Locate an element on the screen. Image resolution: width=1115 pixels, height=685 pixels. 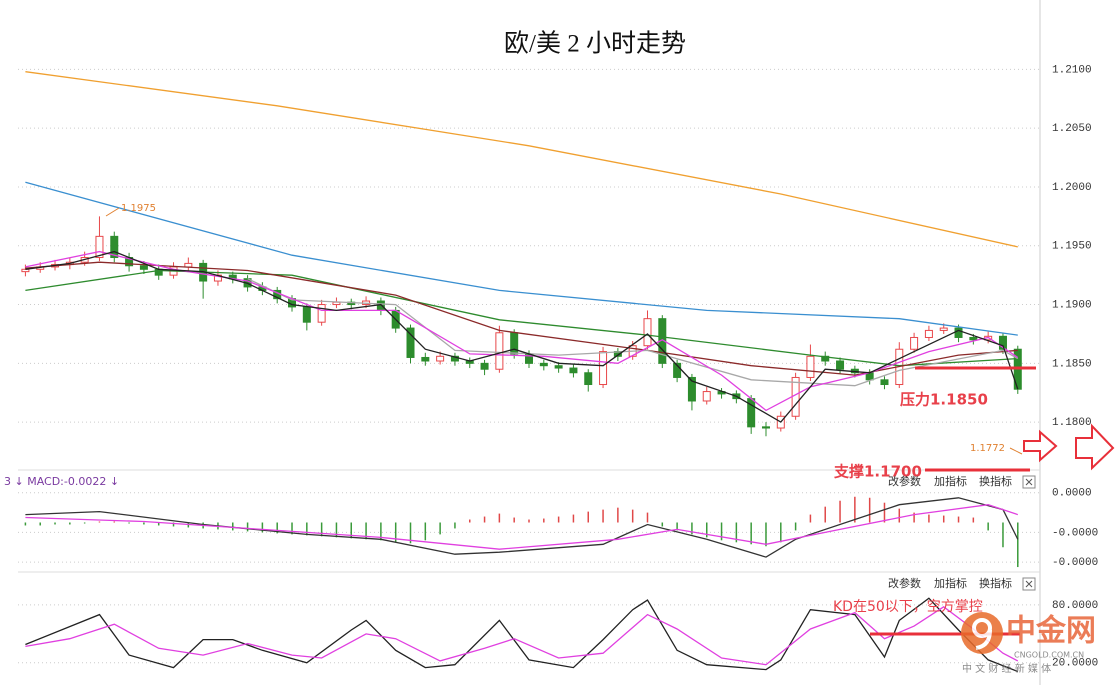
y-tick-label: 1.1800 is located at coordinates (1072, 423).